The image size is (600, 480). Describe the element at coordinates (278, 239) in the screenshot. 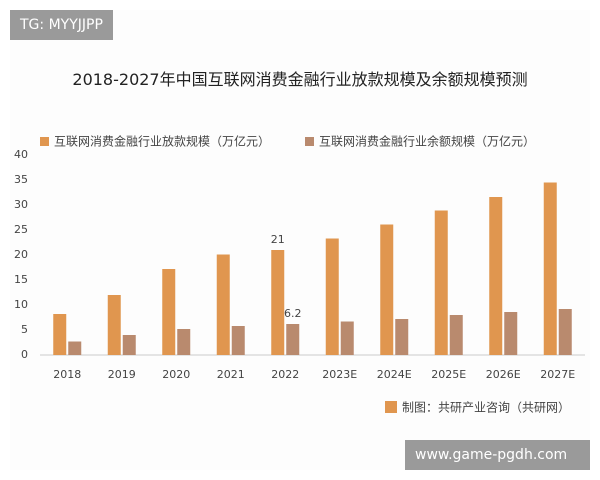

I see `data-label: 21` at that location.